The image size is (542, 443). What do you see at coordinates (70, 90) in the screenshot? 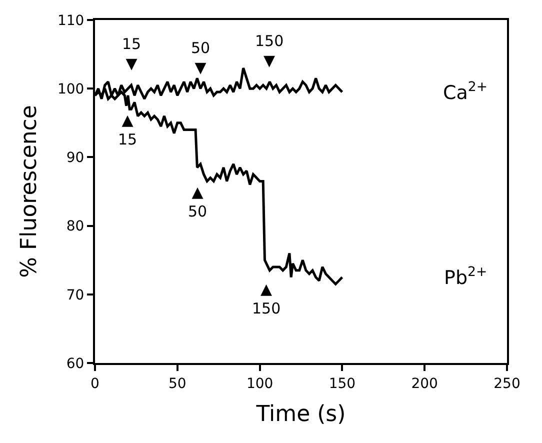
I see `y-tick-label: 100` at bounding box center [70, 90].